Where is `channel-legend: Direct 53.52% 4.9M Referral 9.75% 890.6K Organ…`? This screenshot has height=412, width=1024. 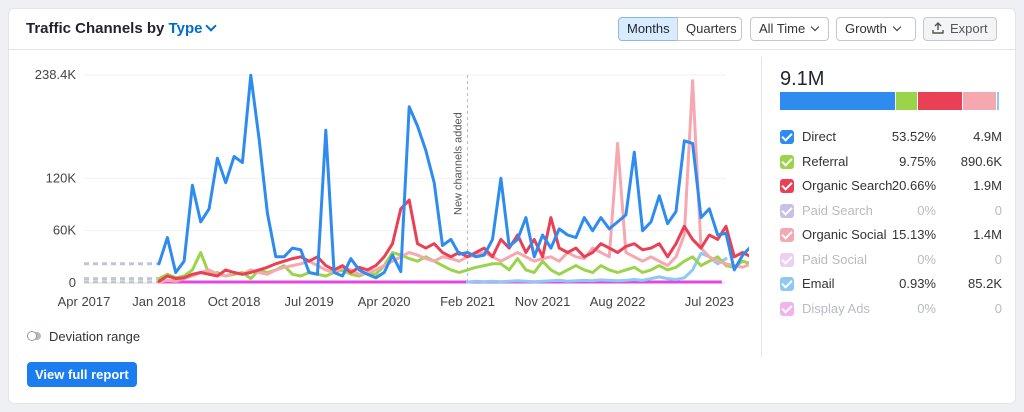 channel-legend: Direct 53.52% 4.9M Referral 9.75% 890.6K Organ… is located at coordinates (891, 227).